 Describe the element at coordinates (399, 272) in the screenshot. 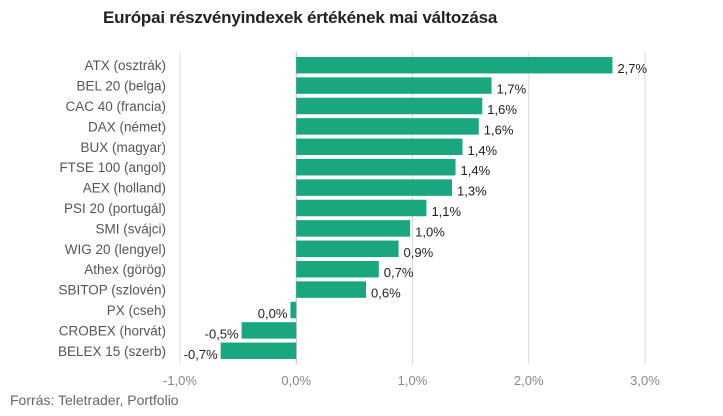

I see `value-label: 0,7%` at that location.